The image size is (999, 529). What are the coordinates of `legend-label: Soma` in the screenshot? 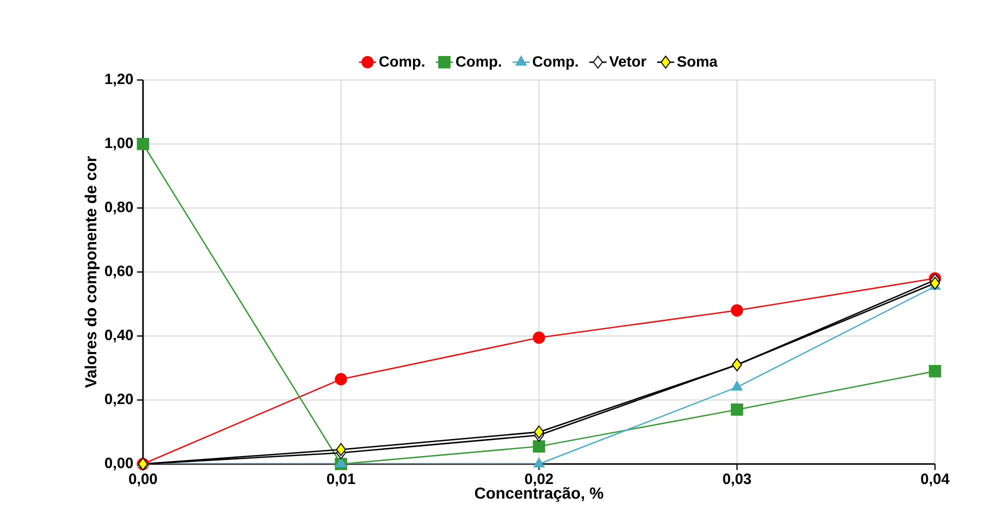 It's located at (697, 61).